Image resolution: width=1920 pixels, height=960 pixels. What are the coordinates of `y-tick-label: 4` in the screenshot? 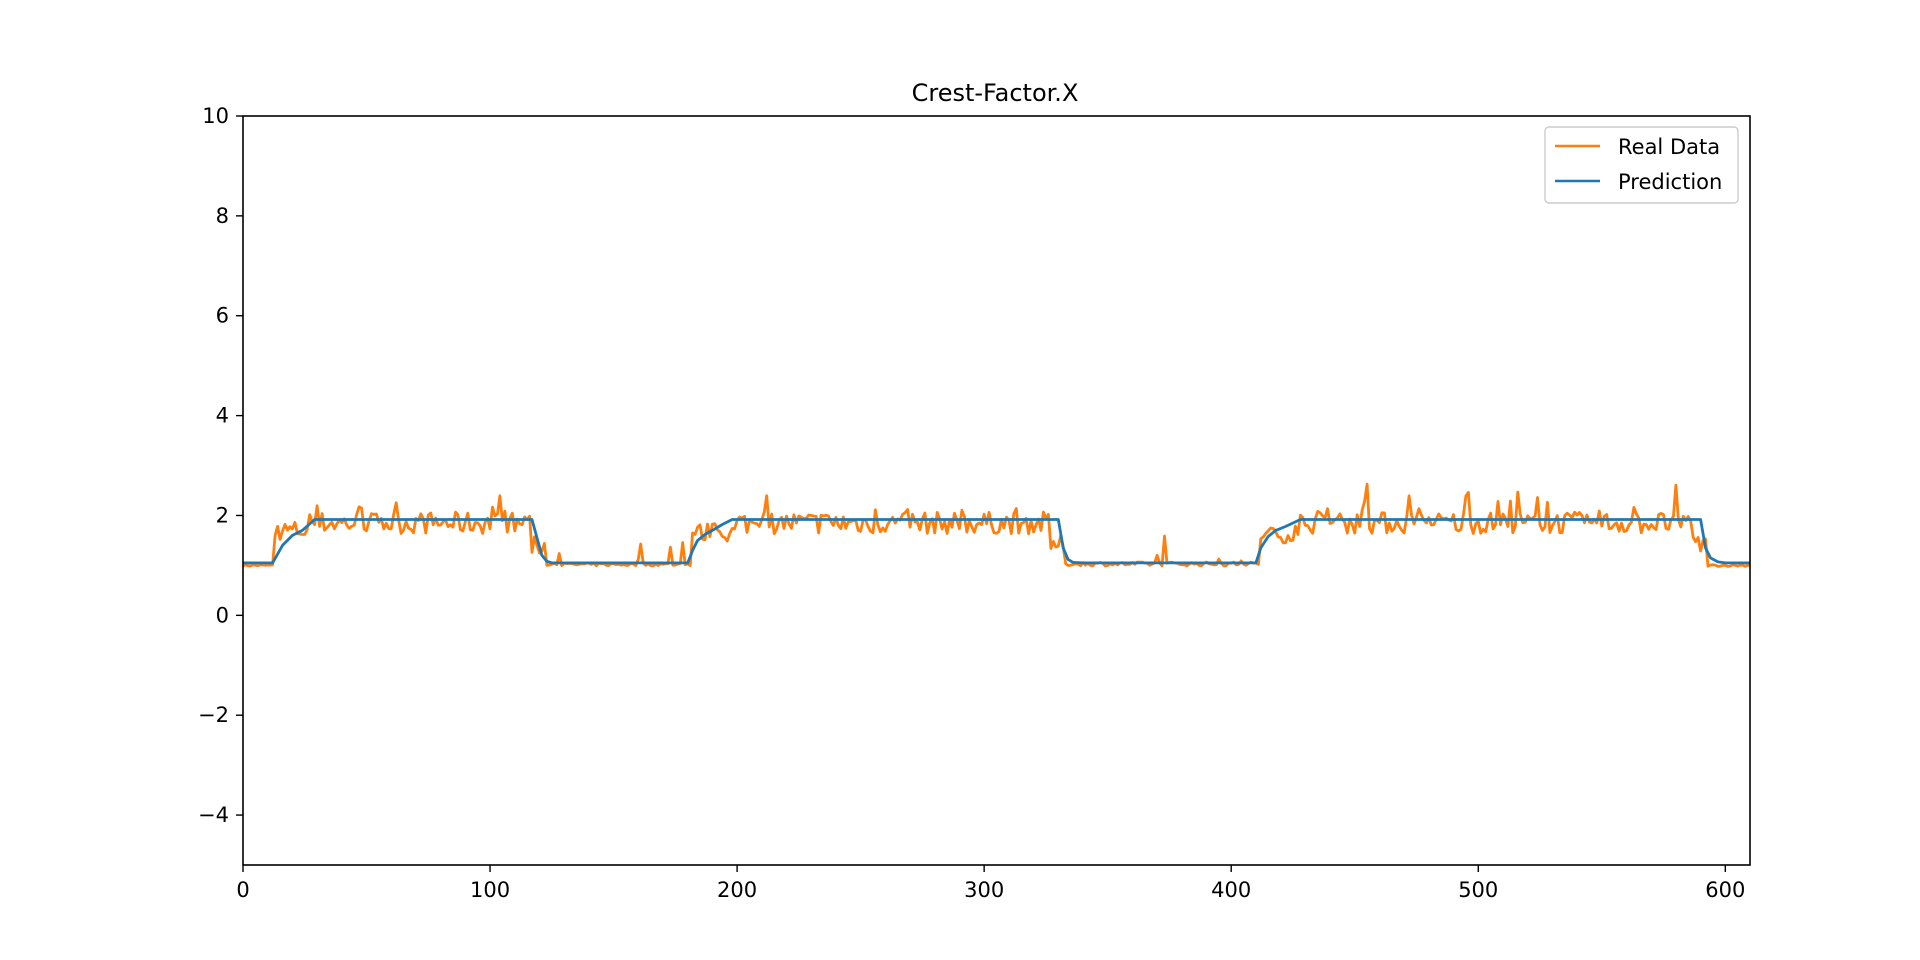 It's located at (222, 416).